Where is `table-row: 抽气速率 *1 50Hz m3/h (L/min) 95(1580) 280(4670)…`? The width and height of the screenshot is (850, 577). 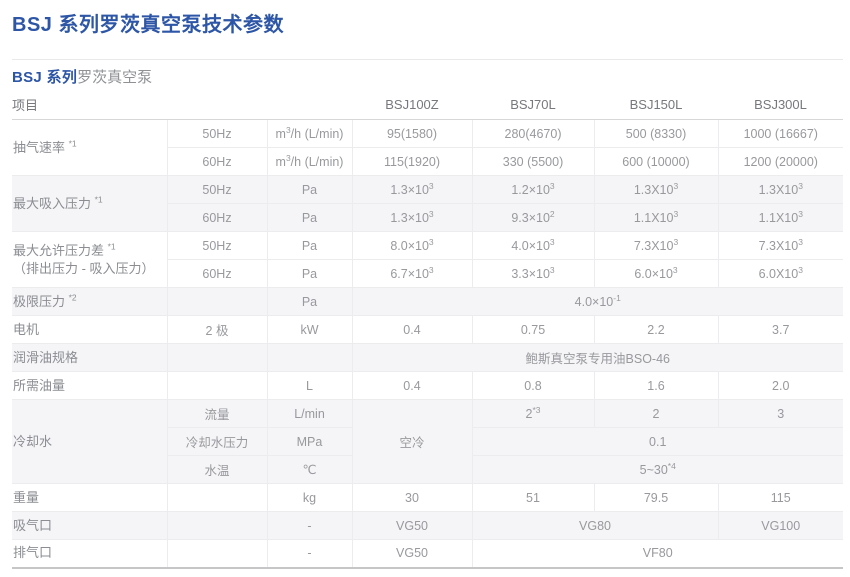 table-row: 抽气速率 *1 50Hz m3/h (L/min) 95(1580) 280(4670)… is located at coordinates (427, 147).